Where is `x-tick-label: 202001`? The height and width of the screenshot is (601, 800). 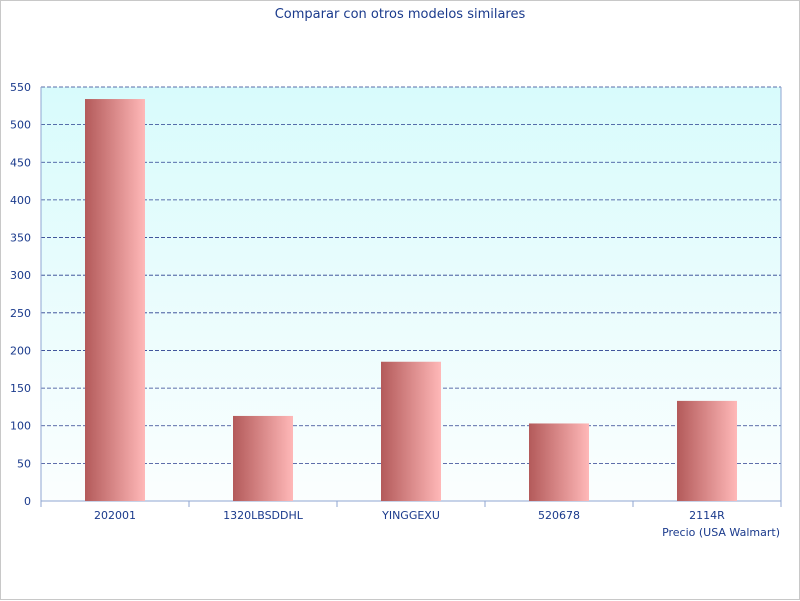 x-tick-label: 202001 is located at coordinates (115, 515).